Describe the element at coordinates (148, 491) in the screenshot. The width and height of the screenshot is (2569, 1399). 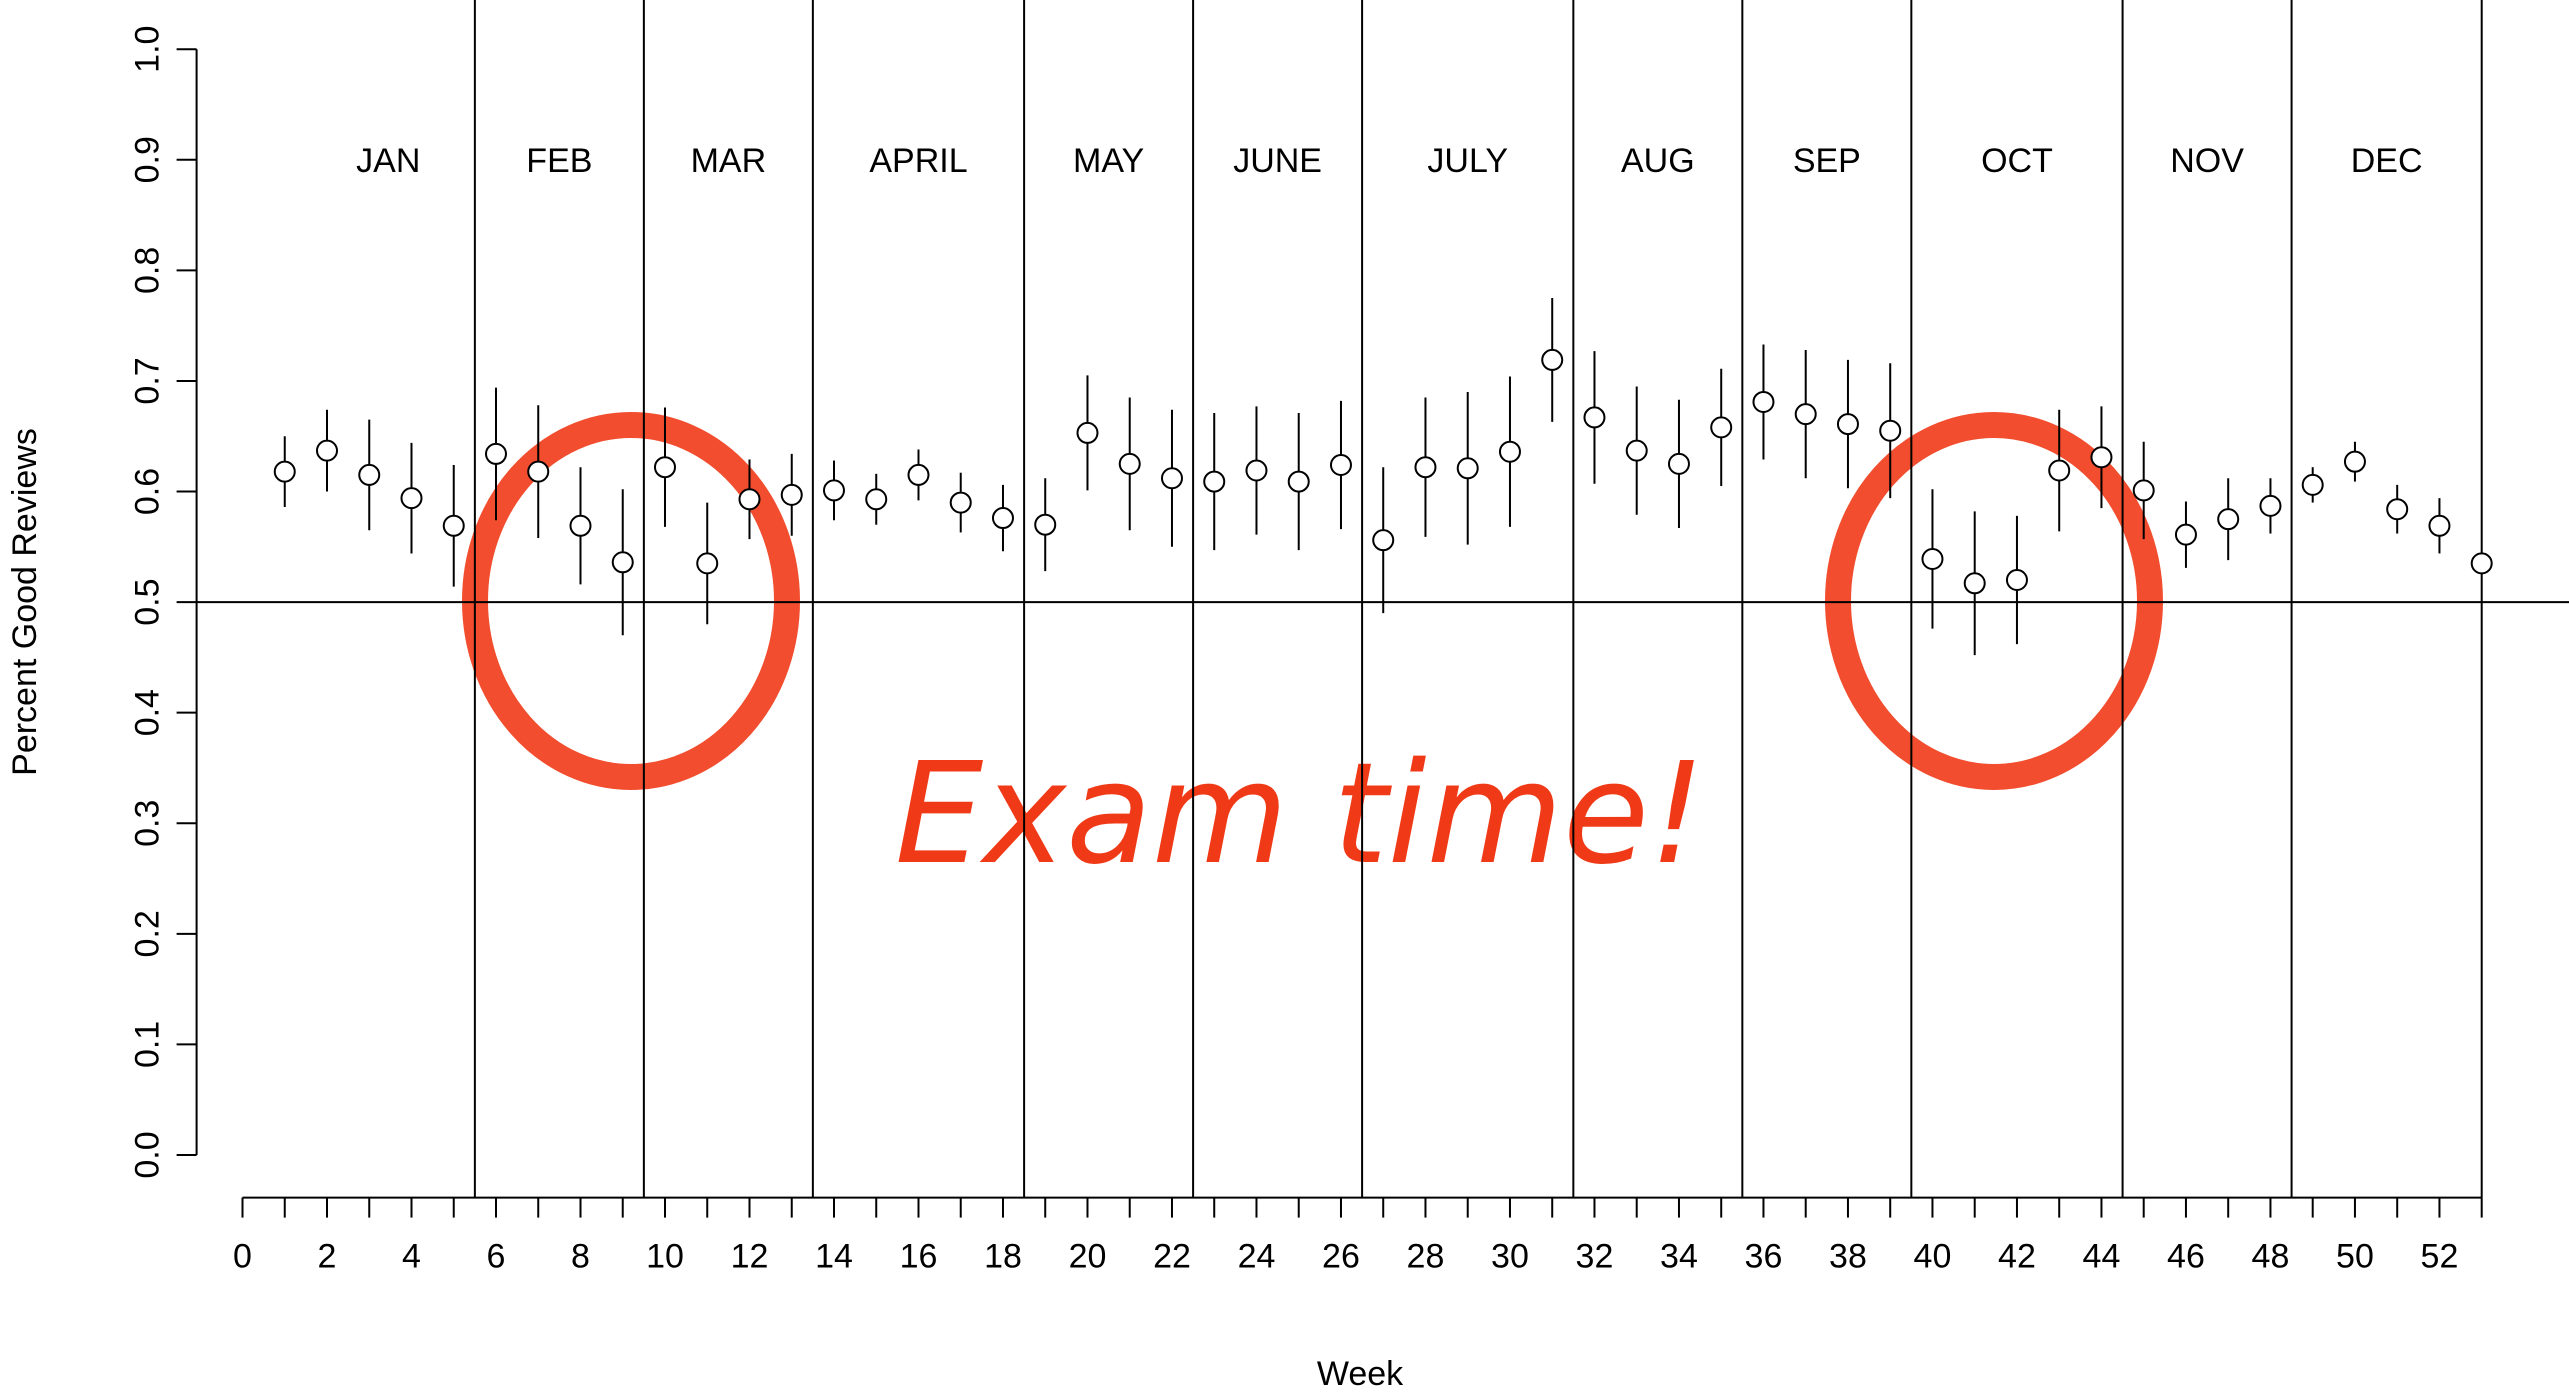
I see `y-tick-label: 0.6` at that location.